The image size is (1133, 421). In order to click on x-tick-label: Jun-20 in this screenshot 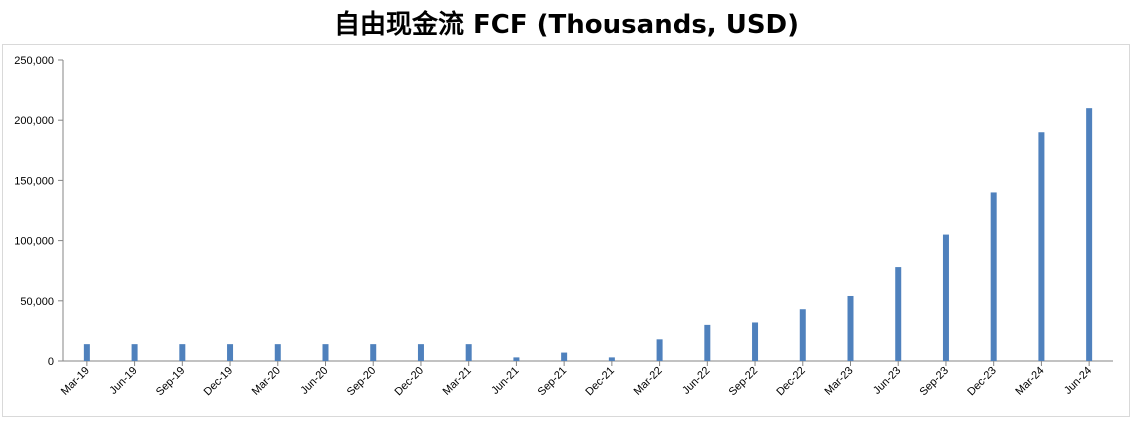, I will do `click(314, 381)`.